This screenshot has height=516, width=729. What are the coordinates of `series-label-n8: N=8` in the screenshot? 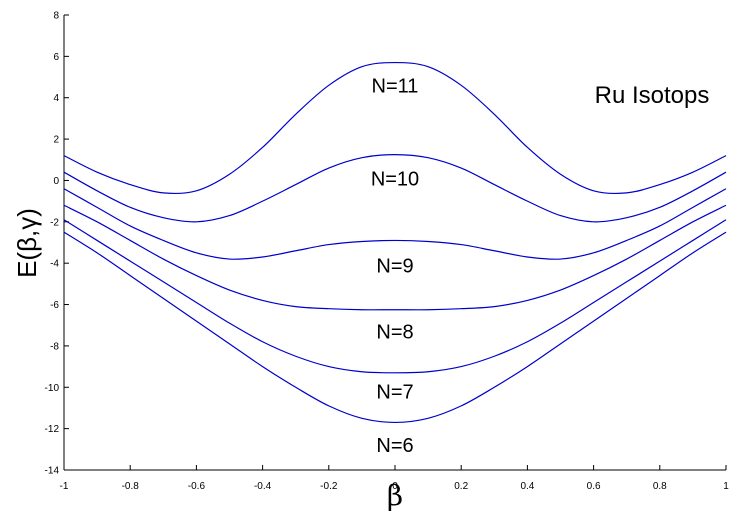 It's located at (394, 332).